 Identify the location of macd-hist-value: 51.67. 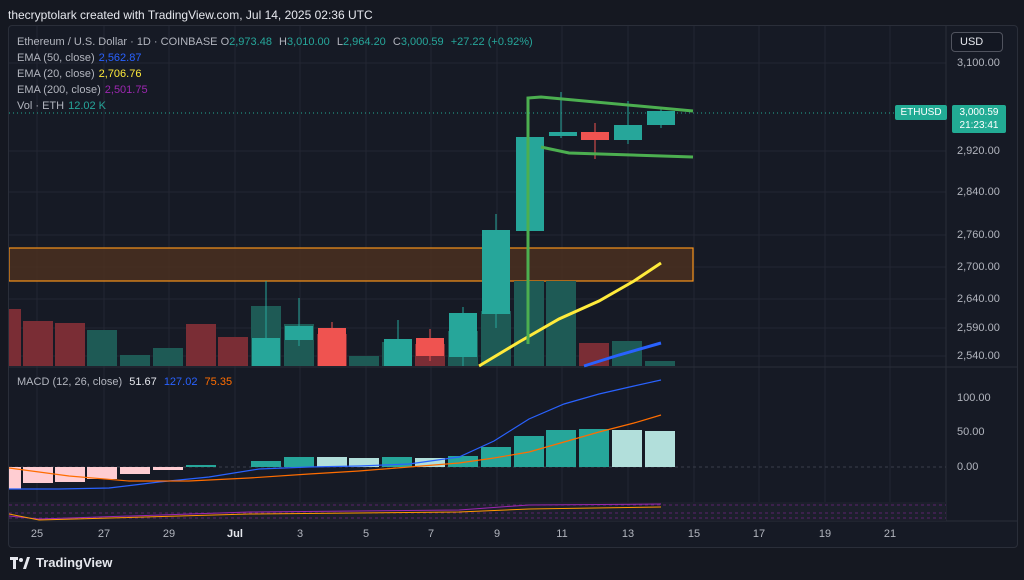
(143, 382).